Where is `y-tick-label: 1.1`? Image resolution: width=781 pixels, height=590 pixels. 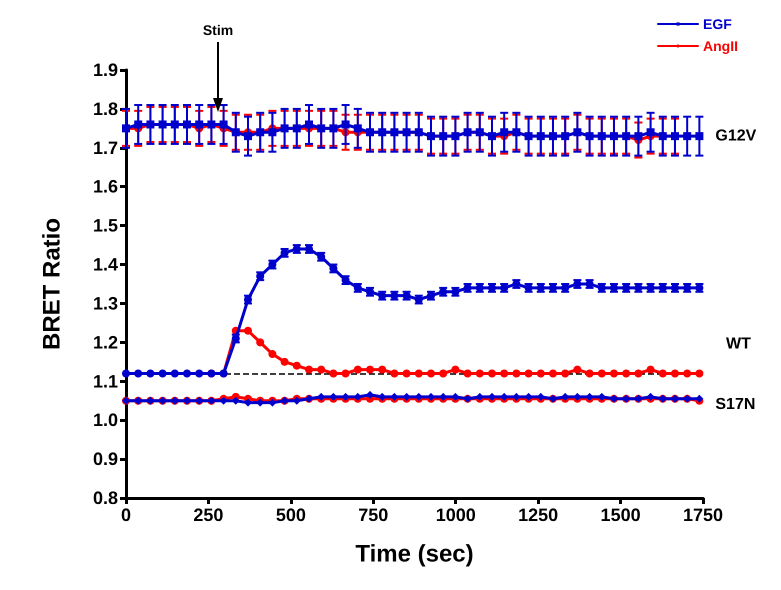
y-tick-label: 1.1 is located at coordinates (105, 381).